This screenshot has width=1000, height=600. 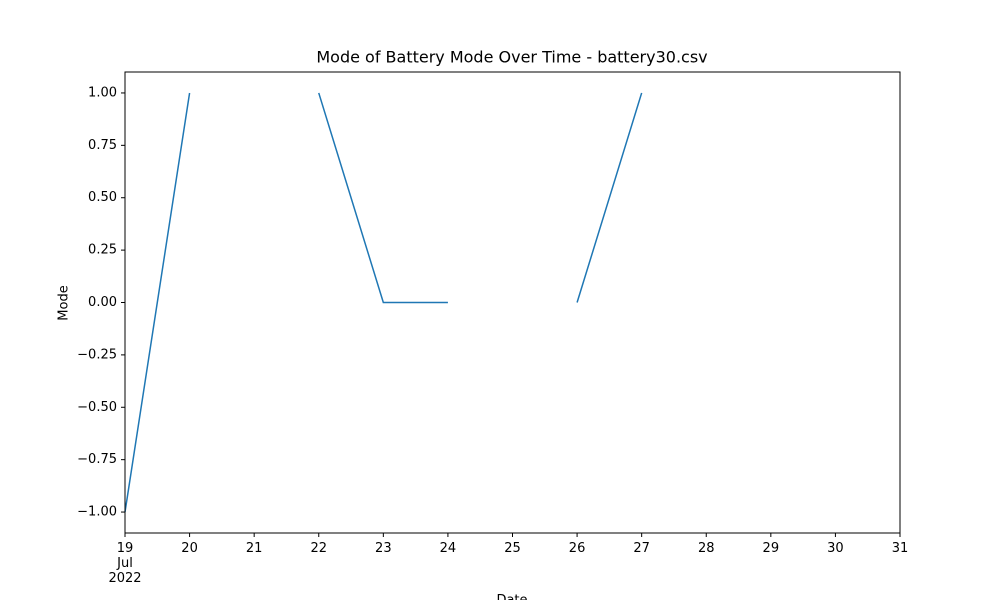 What do you see at coordinates (383, 548) in the screenshot?
I see `x-tick-label: 23` at bounding box center [383, 548].